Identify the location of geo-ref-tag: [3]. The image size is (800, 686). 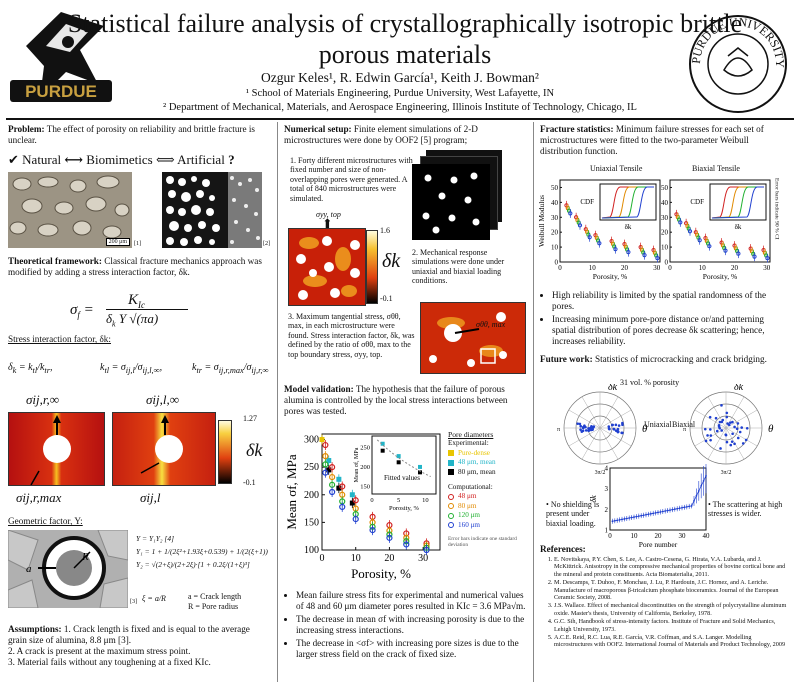
(134, 601).